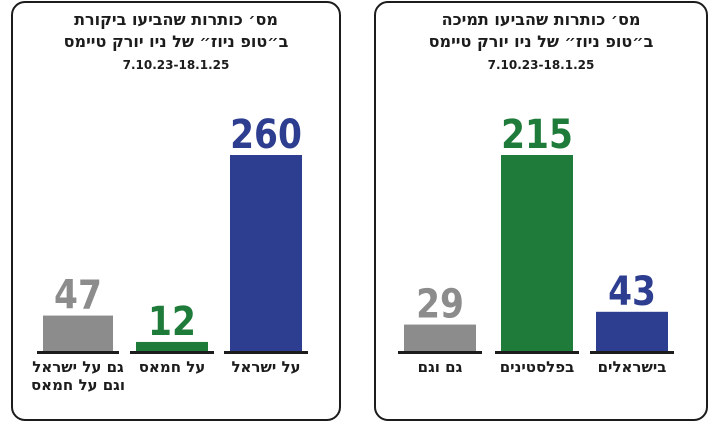 The image size is (711, 421). I want to click on category-label: בפלסטינים, so click(537, 367).